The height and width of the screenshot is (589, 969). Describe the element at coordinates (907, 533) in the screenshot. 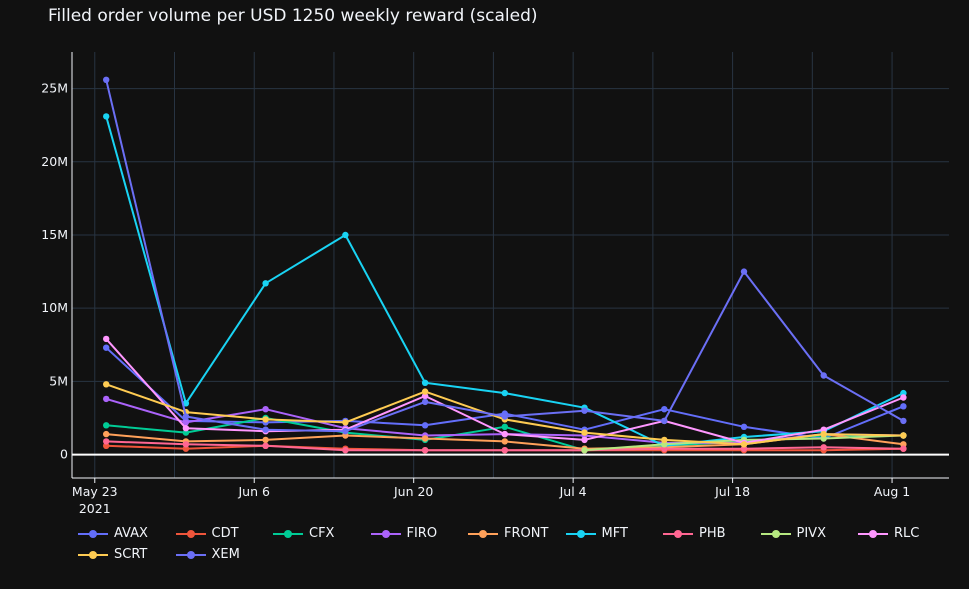

I see `legend-label: RLC` at that location.